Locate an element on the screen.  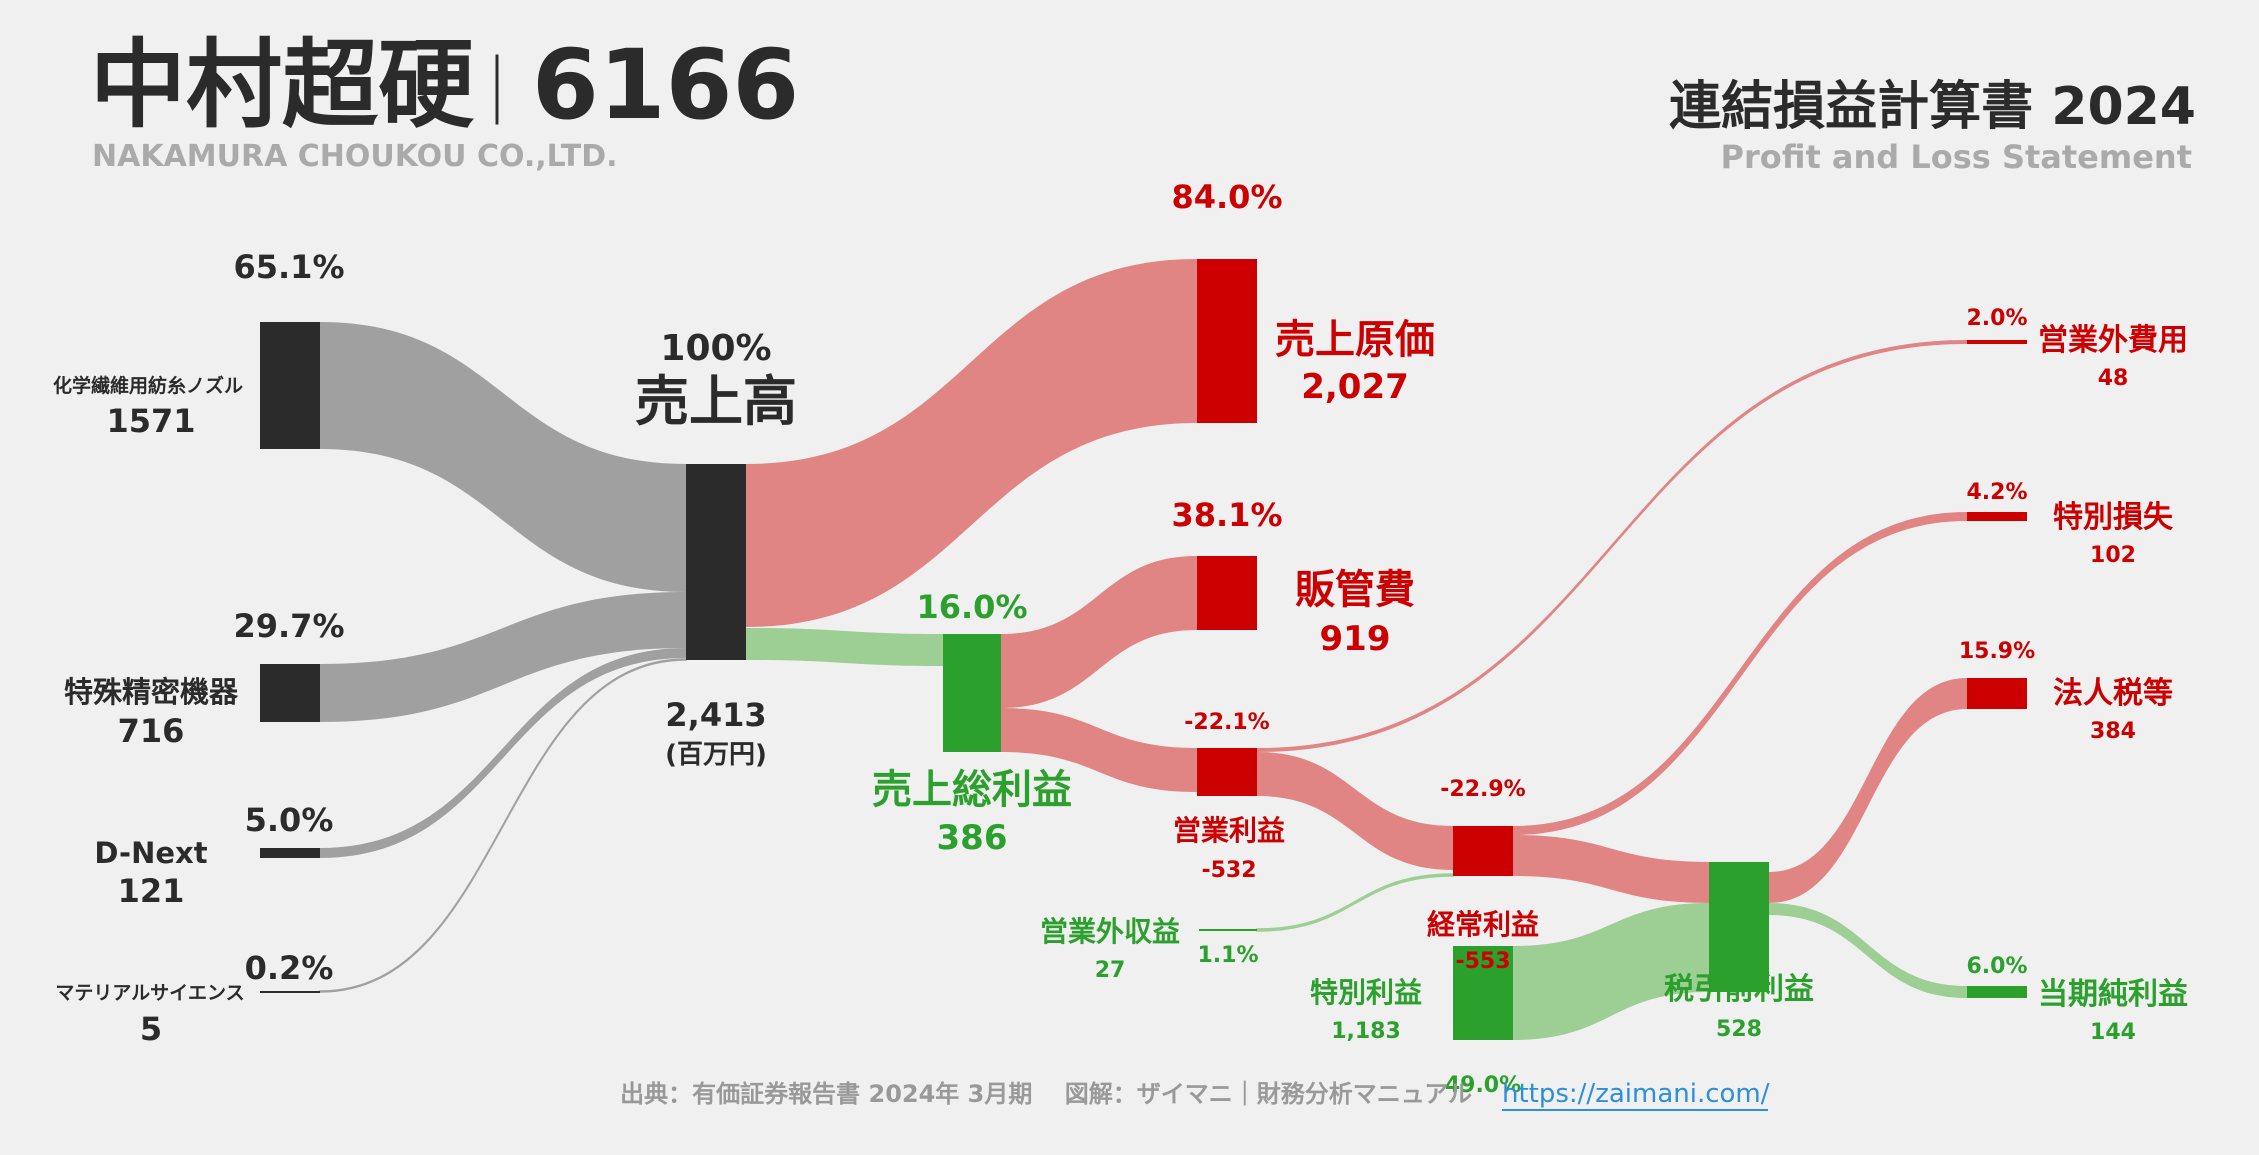
non-op-income-value: 27 is located at coordinates (1110, 970).